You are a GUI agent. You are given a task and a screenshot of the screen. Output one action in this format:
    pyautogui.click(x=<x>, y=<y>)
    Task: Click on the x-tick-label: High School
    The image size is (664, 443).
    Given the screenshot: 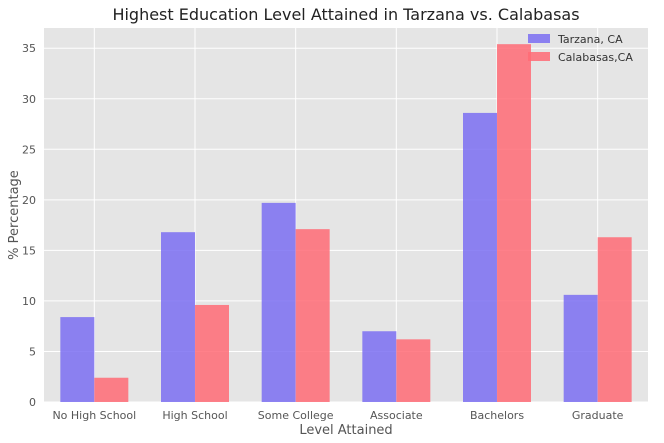 What is the action you would take?
    pyautogui.click(x=194, y=415)
    